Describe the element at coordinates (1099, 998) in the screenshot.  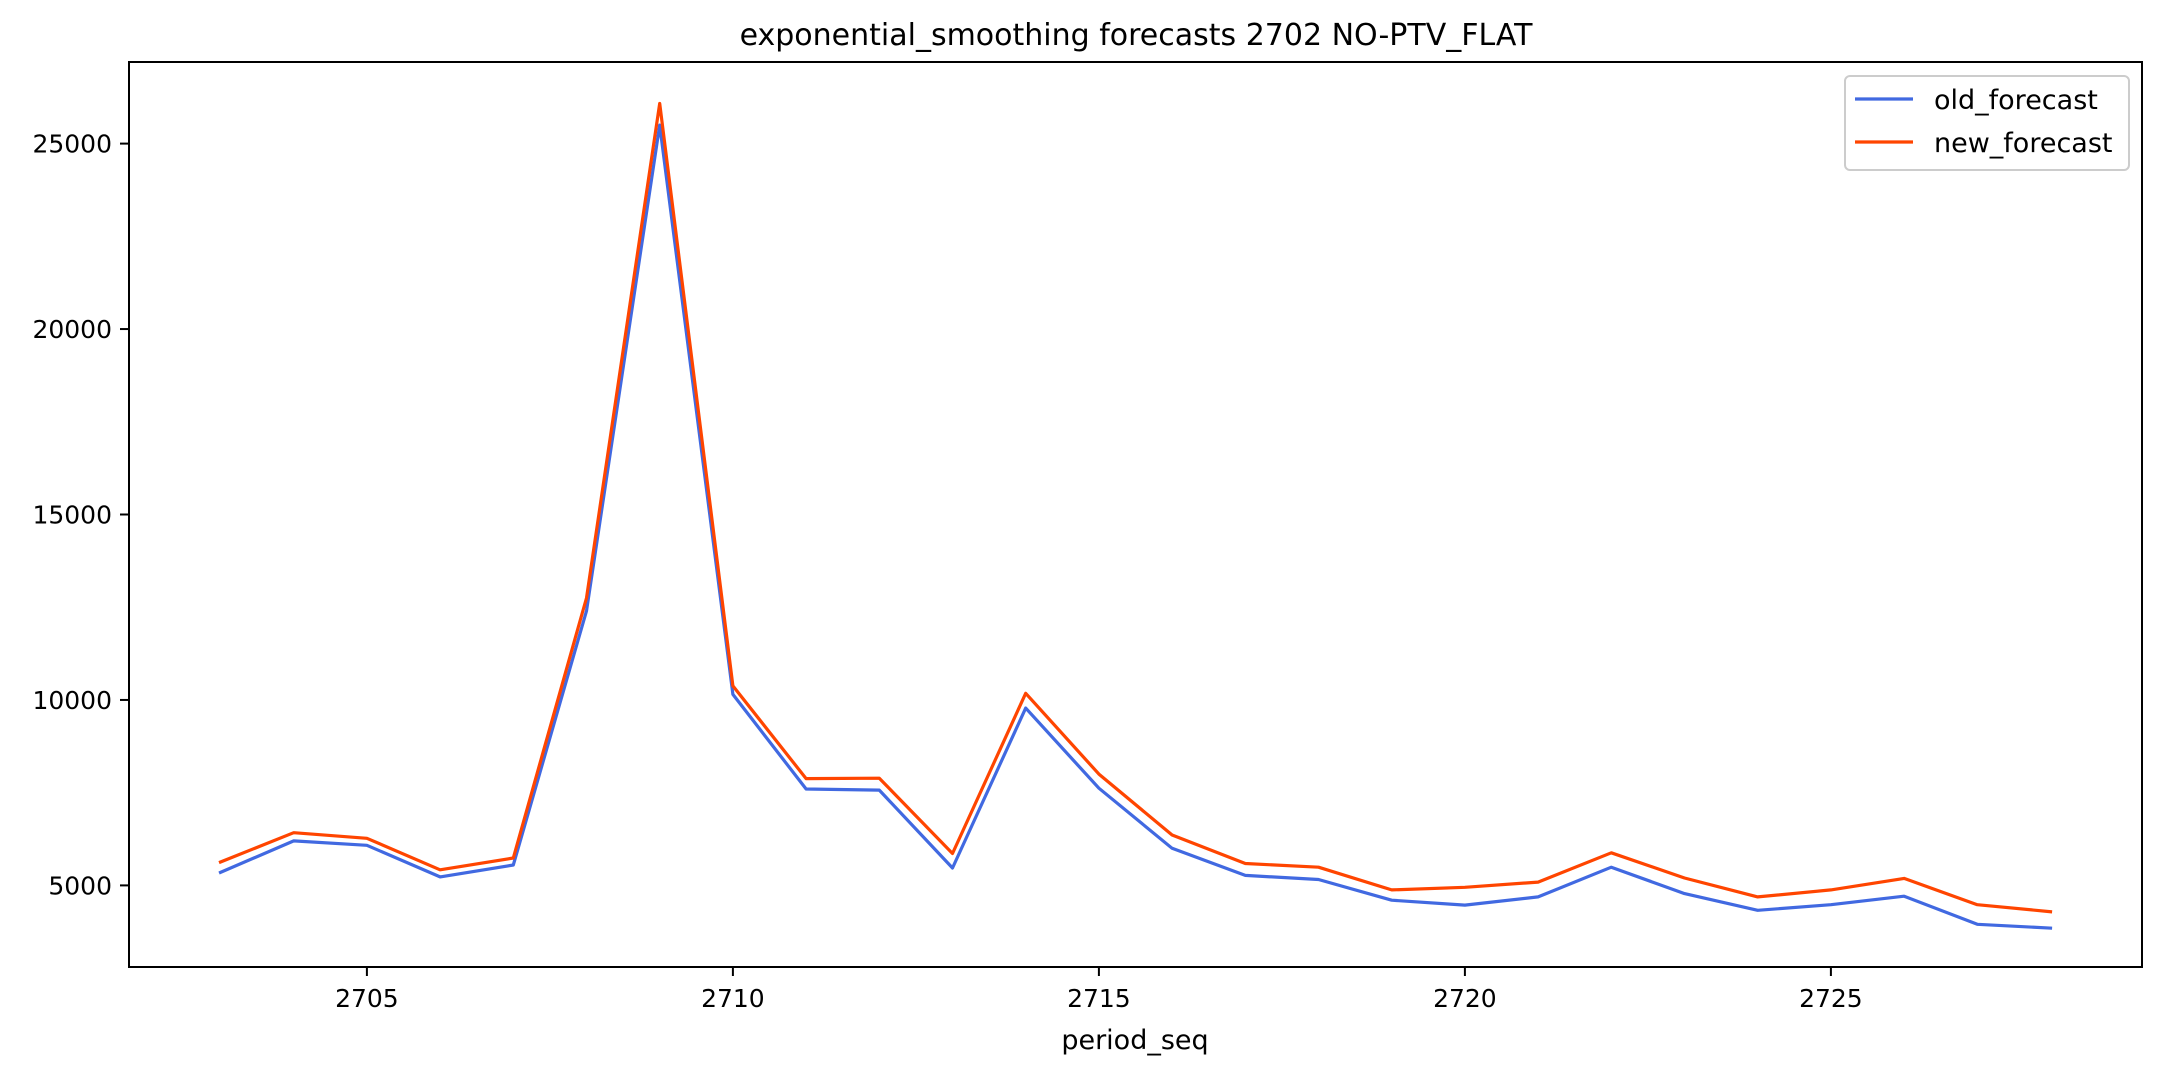
I see `x-tick-label: 2715` at that location.